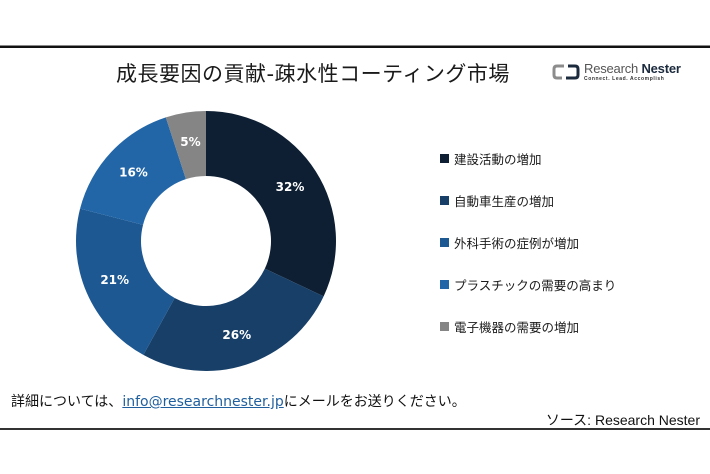 The image size is (710, 474). Describe the element at coordinates (313, 74) in the screenshot. I see `chart-title: 成長要因の貢献-疎水性コーティング市場` at that location.